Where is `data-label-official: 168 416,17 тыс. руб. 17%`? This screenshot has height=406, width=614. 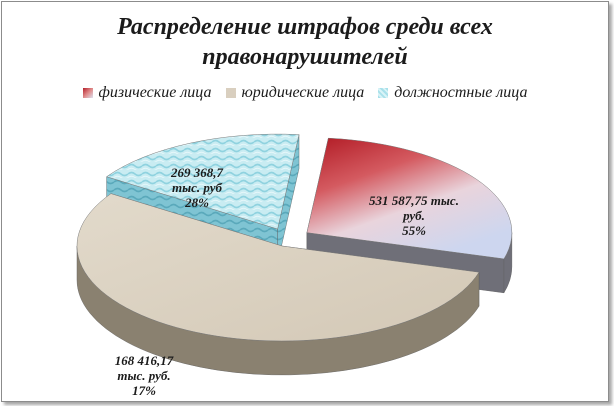 data-label-official: 168 416,17 тыс. руб. 17% is located at coordinates (144, 375).